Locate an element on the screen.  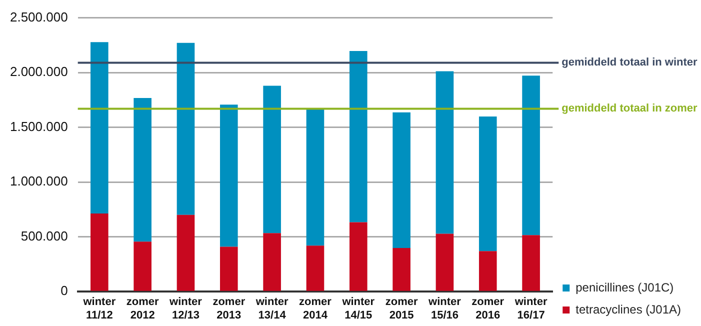
x-tick-label: zomer 2013 is located at coordinates (229, 309).